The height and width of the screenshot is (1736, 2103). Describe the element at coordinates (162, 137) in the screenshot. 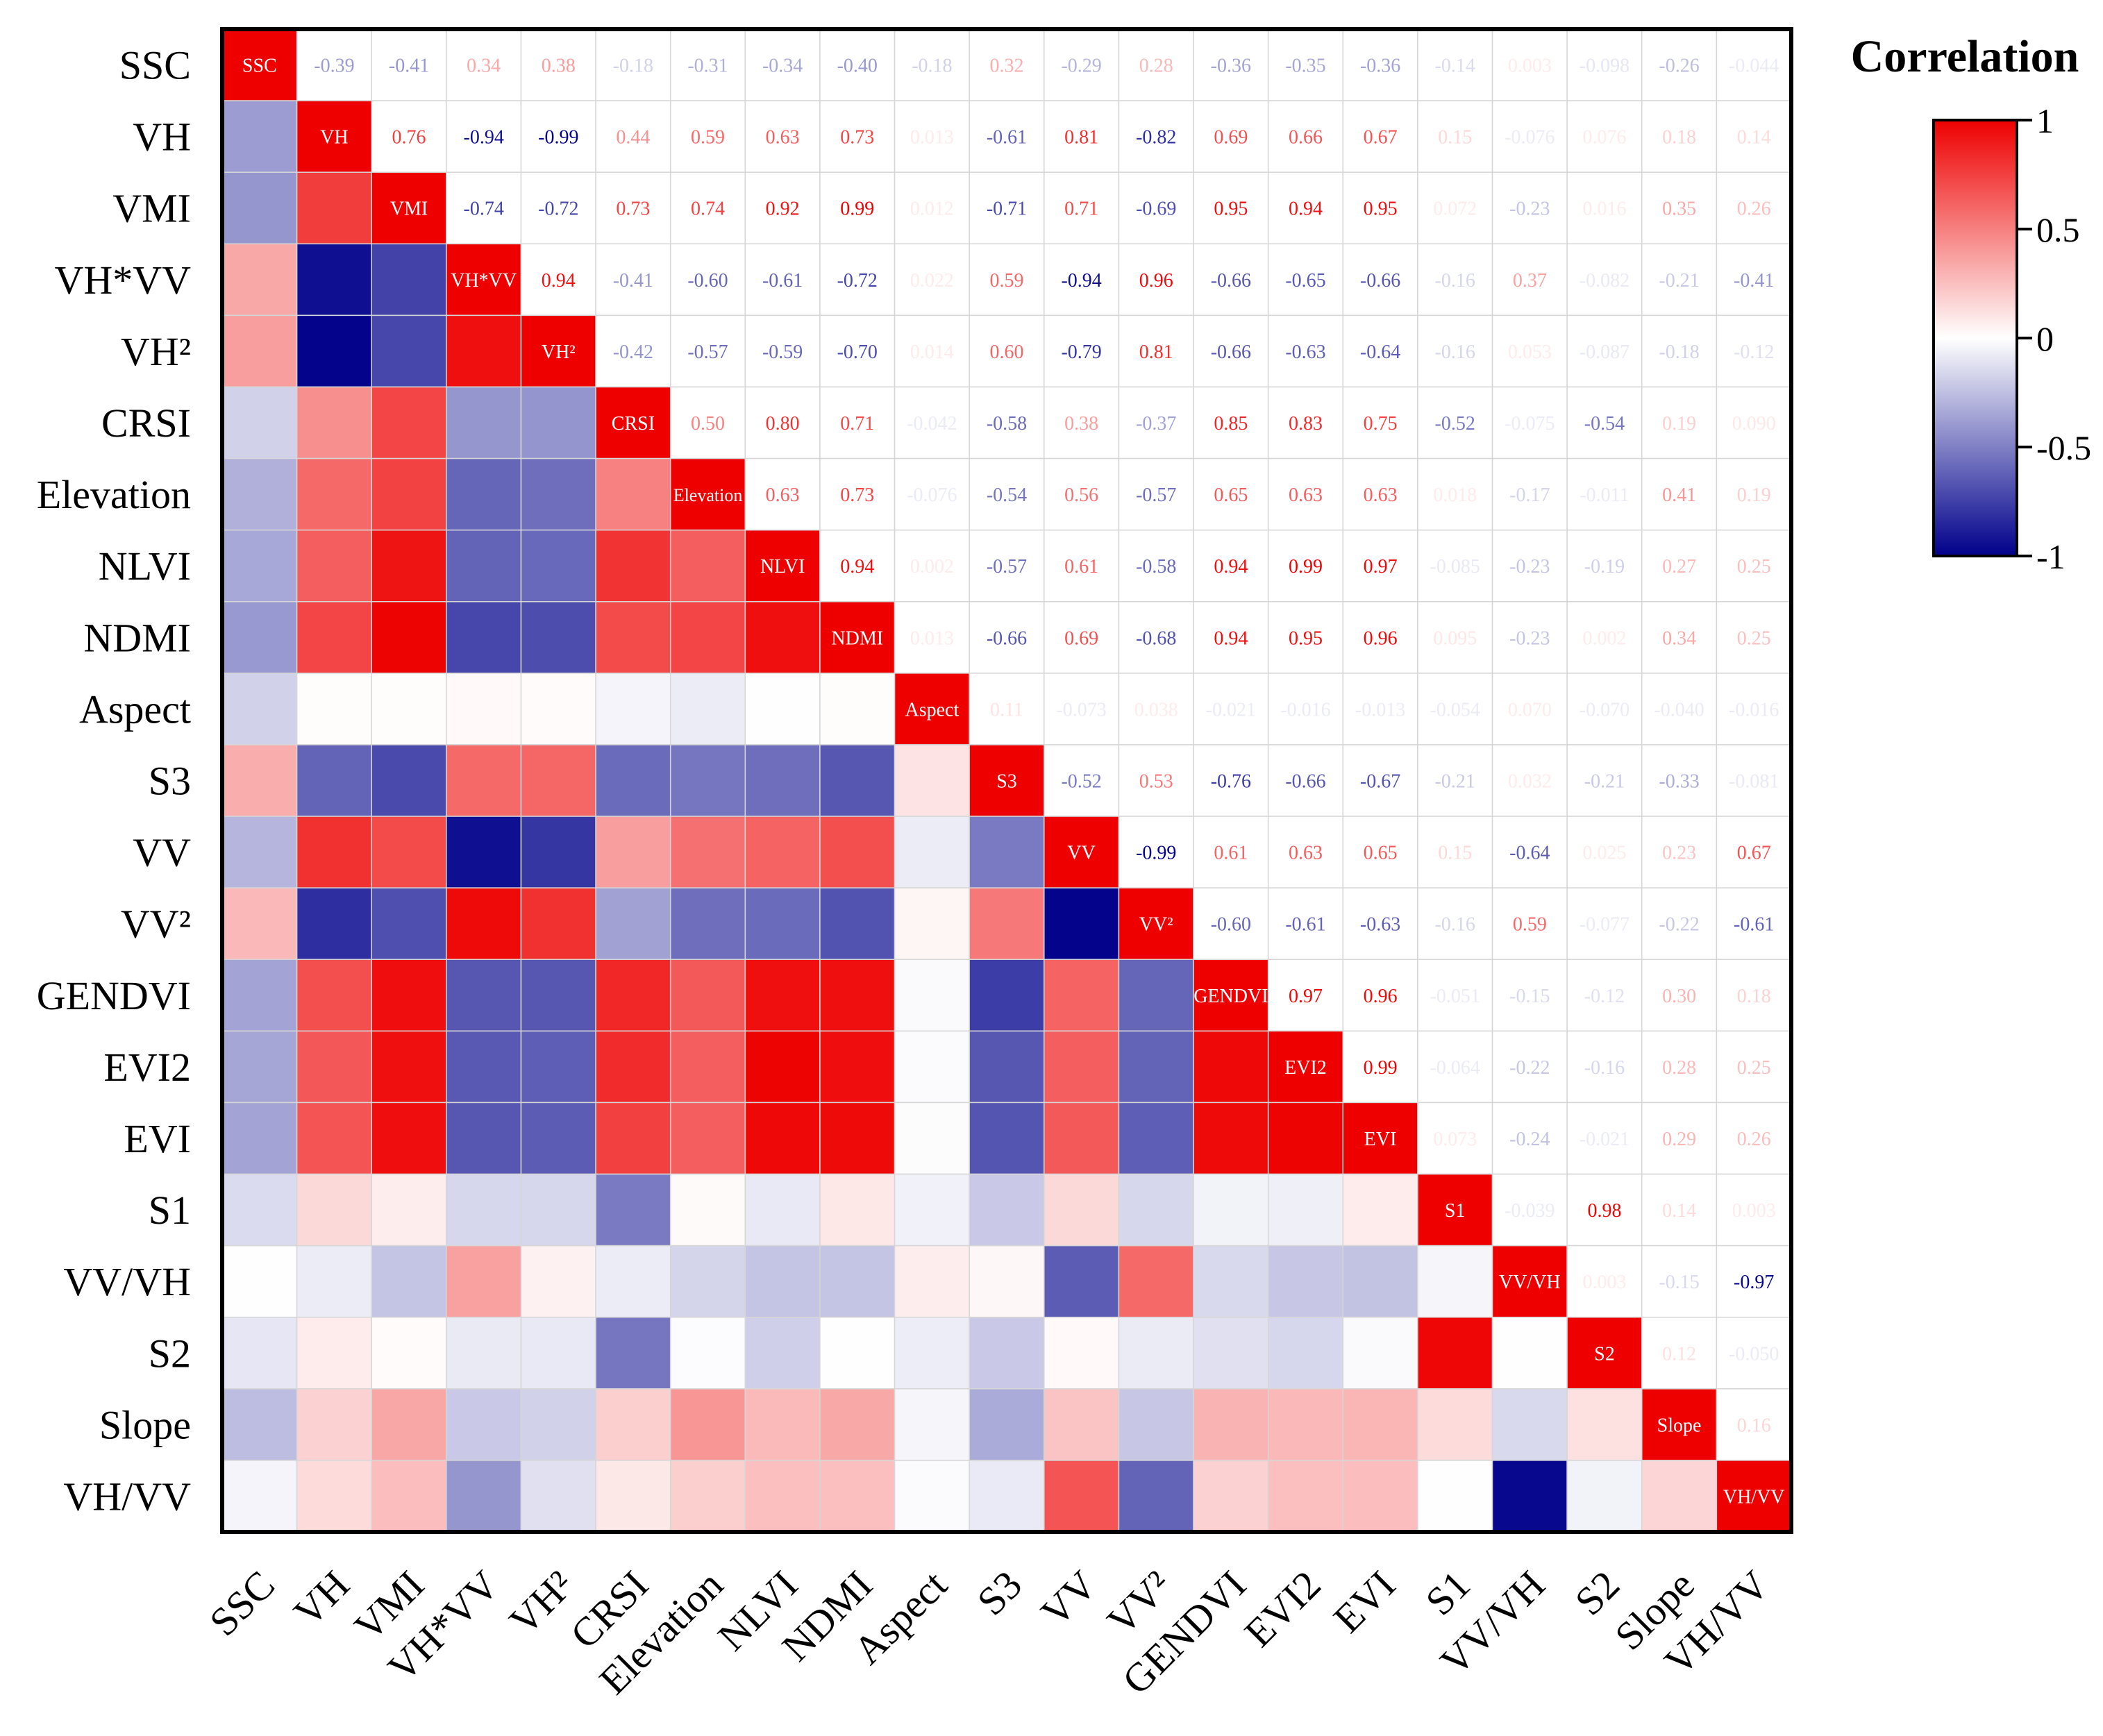

I see `y-tick-label: VH` at that location.